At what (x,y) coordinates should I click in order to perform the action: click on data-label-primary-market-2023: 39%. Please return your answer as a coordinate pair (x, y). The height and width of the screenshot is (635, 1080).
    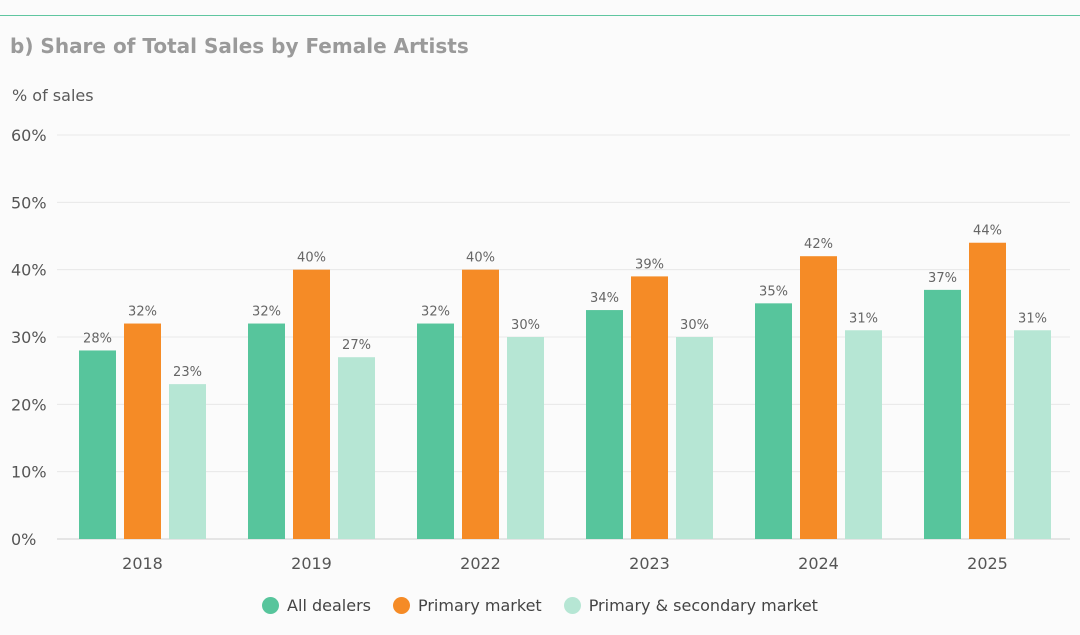
    Looking at the image, I should click on (649, 264).